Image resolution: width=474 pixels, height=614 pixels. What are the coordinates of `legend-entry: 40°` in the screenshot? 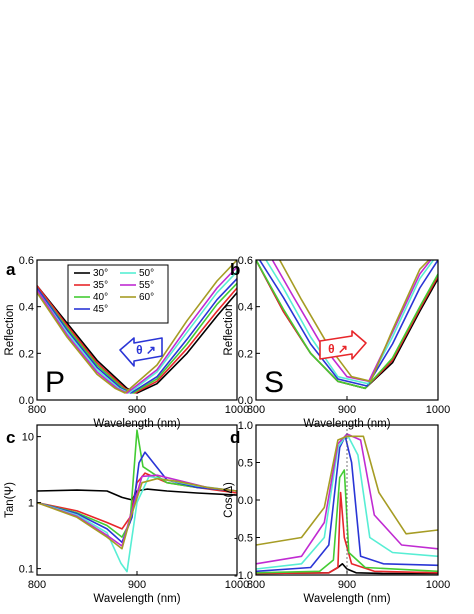 It's located at (100, 297).